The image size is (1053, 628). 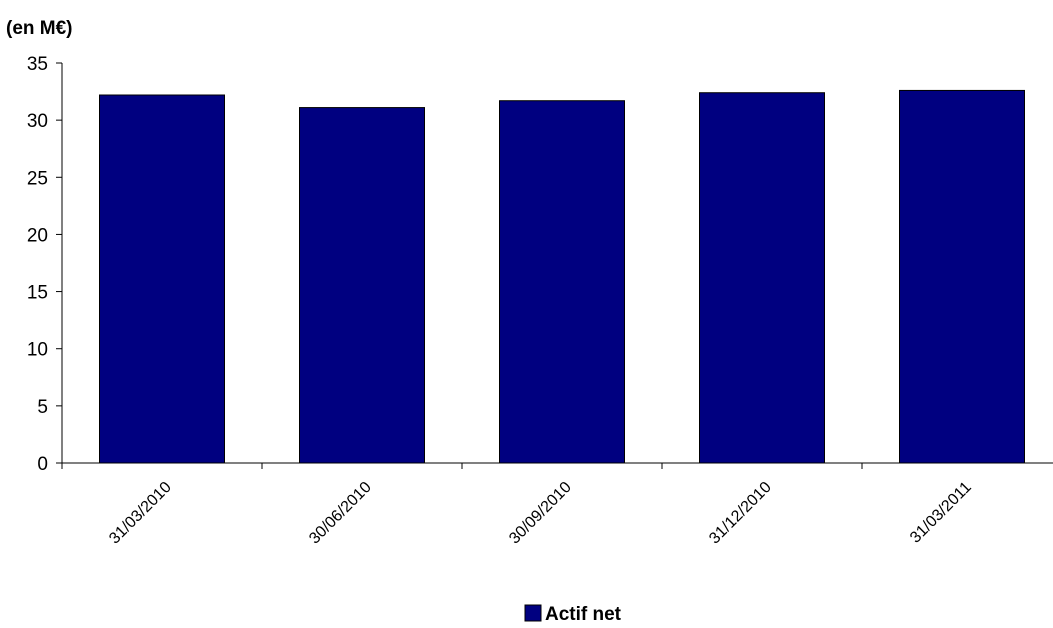 I want to click on x-tick-label: 31/03/2011, so click(x=941, y=513).